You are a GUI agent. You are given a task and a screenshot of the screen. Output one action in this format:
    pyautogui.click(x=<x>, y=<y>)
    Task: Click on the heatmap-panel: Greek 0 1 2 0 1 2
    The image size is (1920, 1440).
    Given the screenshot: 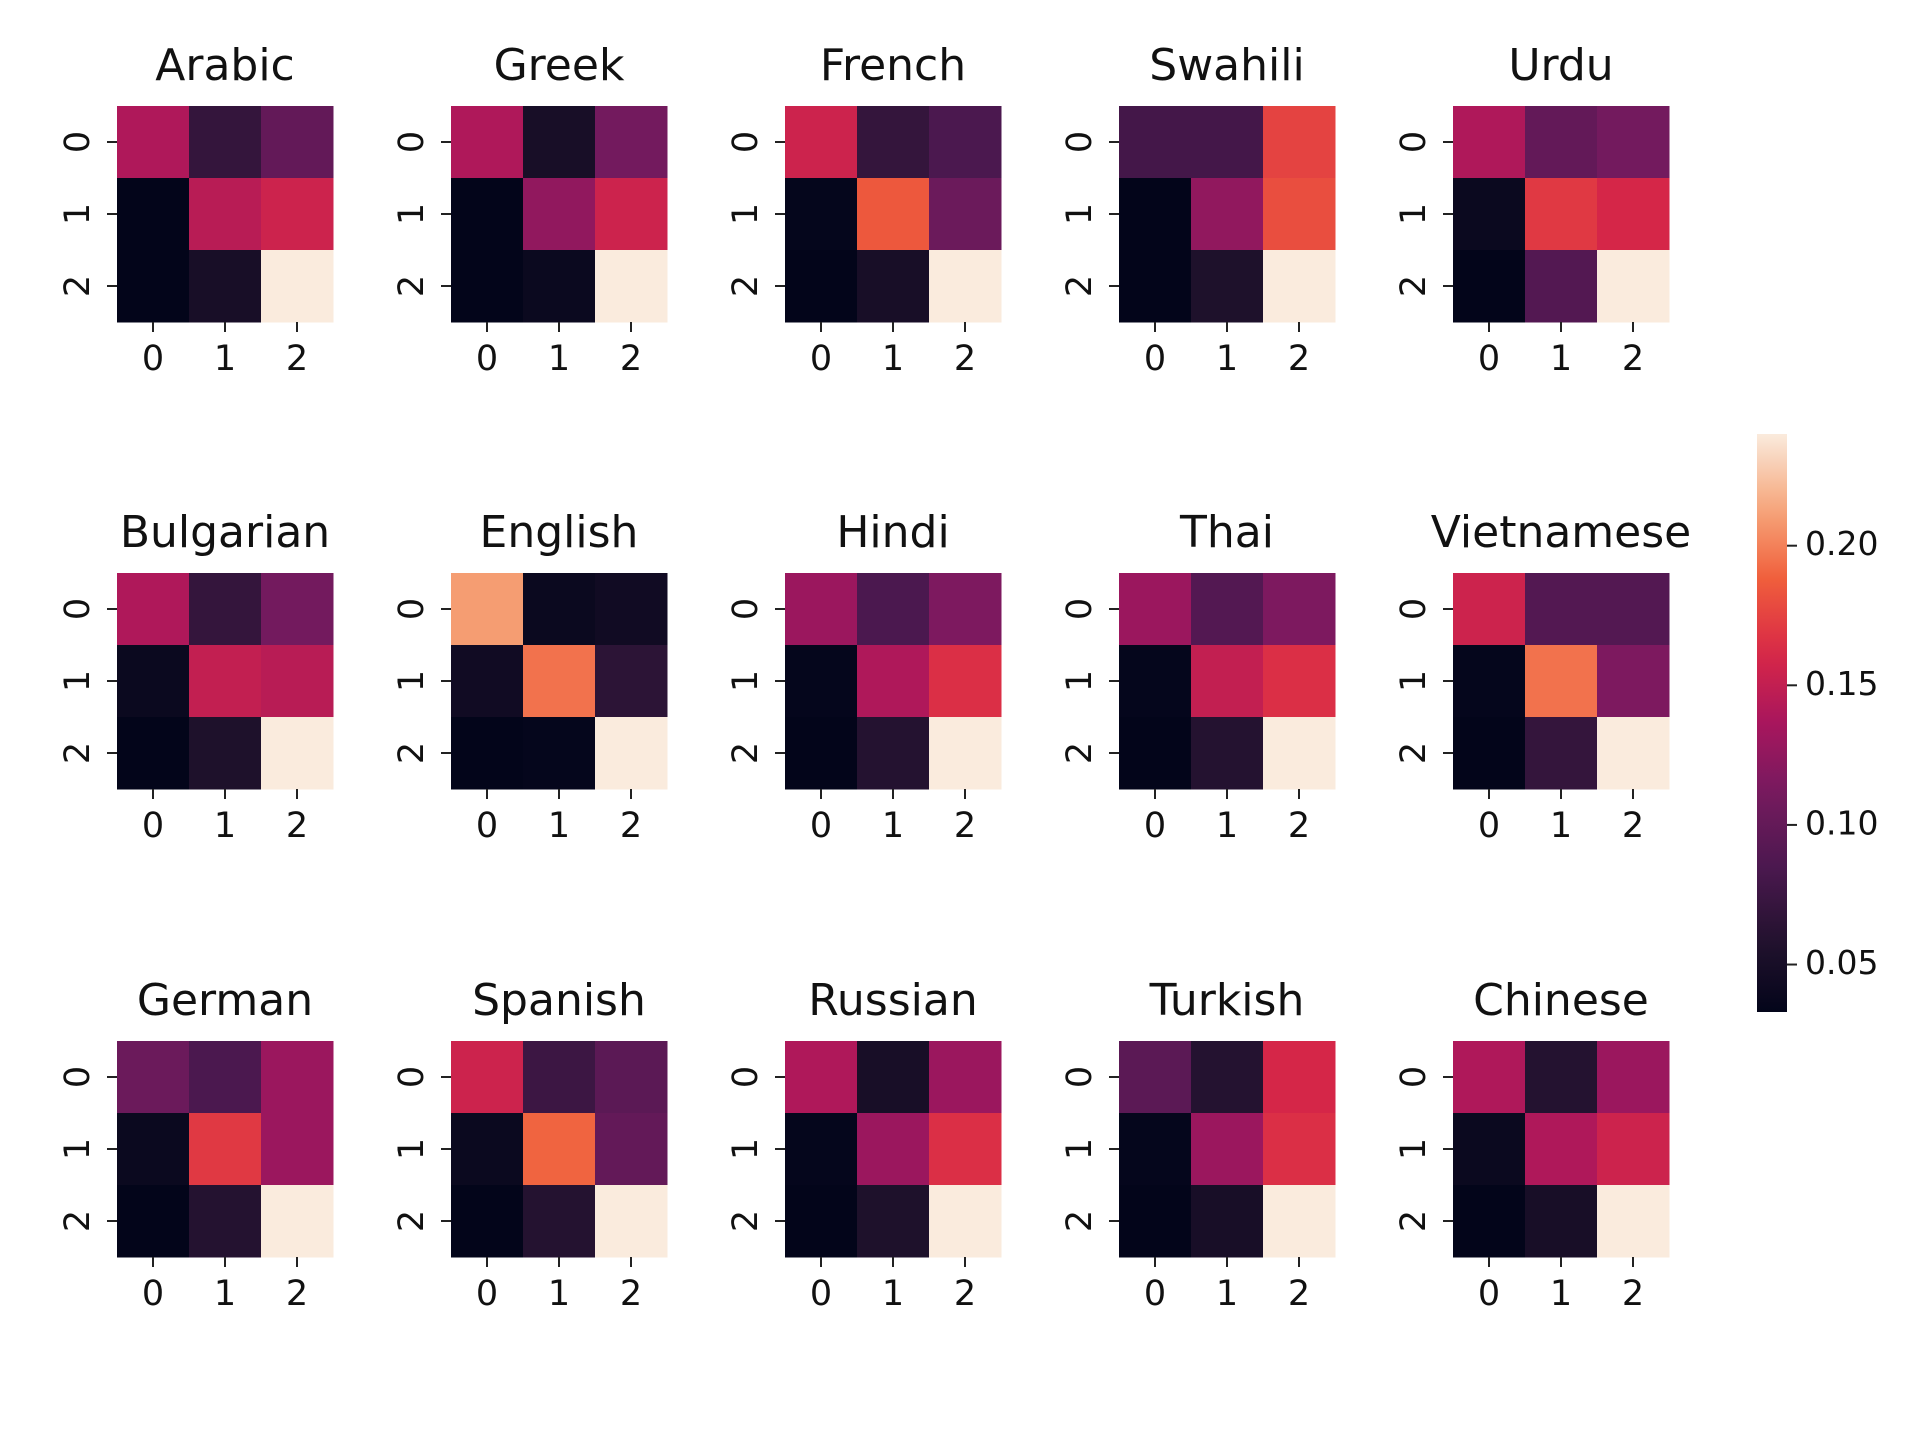 What is the action you would take?
    pyautogui.click(x=530, y=209)
    